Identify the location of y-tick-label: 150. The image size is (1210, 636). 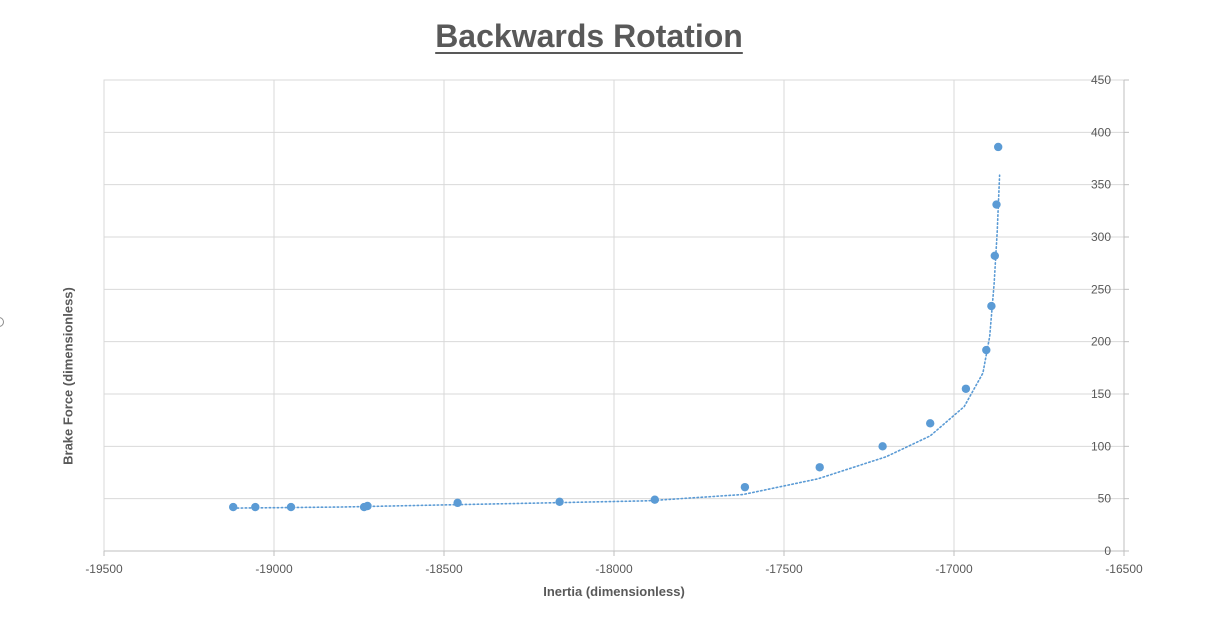
(1101, 394).